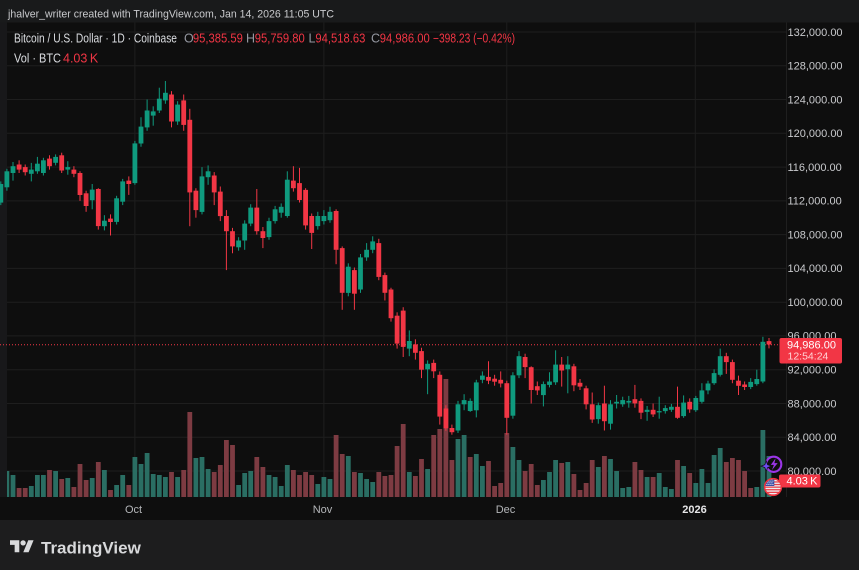  Describe the element at coordinates (815, 100) in the screenshot. I see `svg-text: 124,000.00` at that location.